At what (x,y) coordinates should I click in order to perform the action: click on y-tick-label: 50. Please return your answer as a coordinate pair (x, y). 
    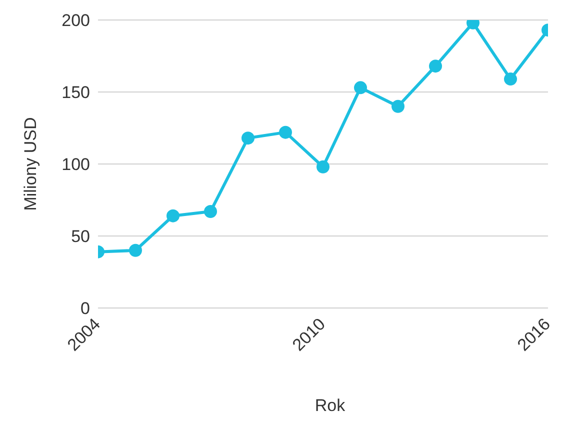
    Looking at the image, I should click on (80, 236).